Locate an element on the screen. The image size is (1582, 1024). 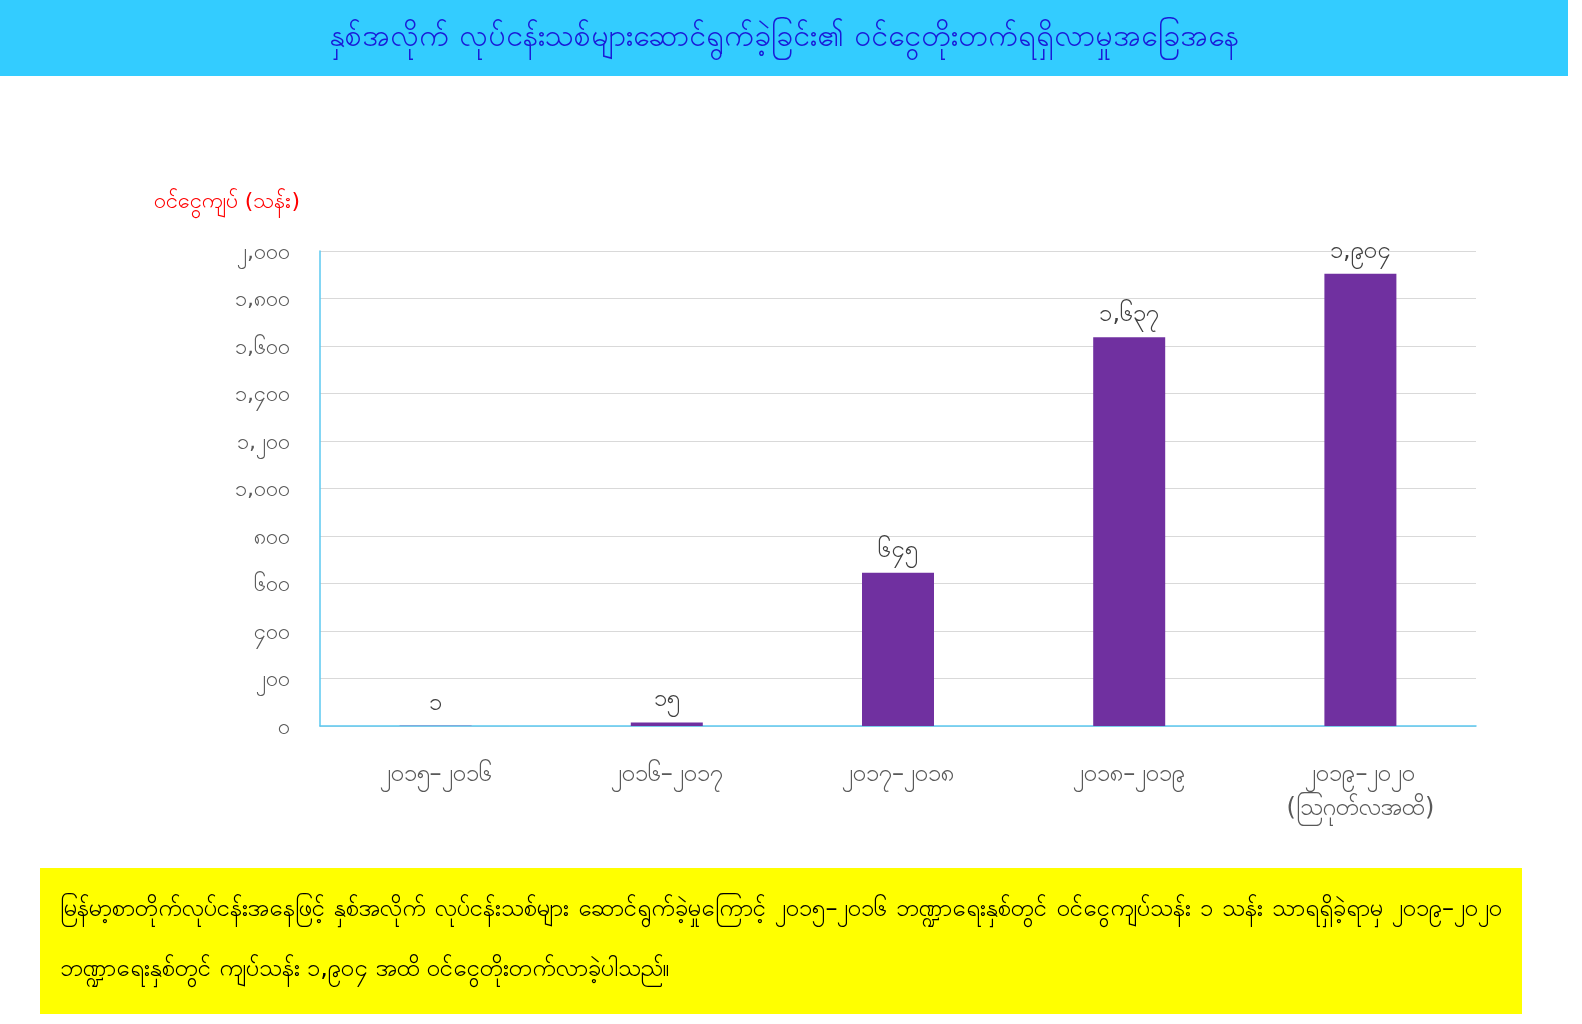
y-tick-label: ၂၀၀ is located at coordinates (273, 681).